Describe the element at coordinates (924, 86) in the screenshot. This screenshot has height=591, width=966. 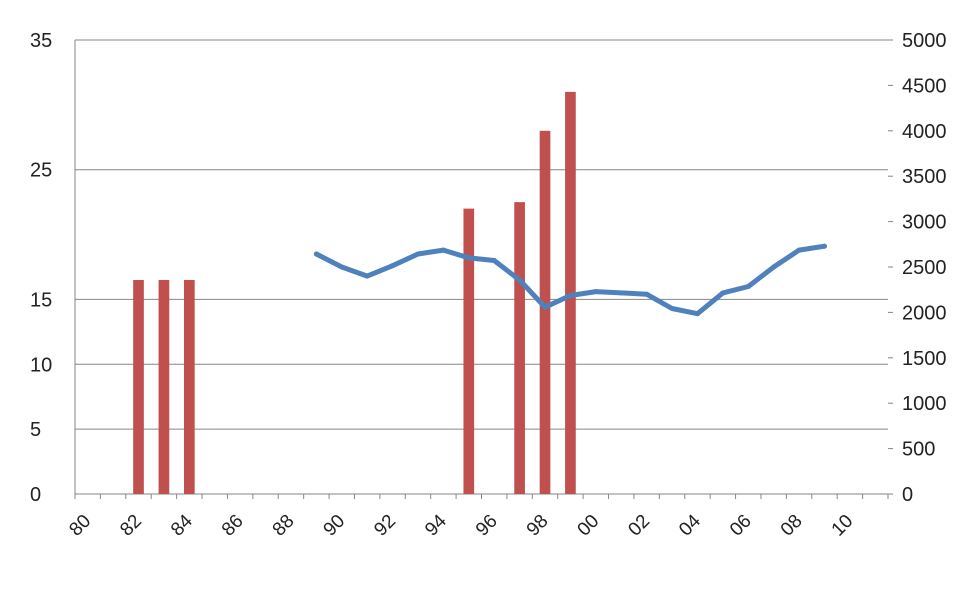
I see `y-right-tick-label: 4500` at that location.